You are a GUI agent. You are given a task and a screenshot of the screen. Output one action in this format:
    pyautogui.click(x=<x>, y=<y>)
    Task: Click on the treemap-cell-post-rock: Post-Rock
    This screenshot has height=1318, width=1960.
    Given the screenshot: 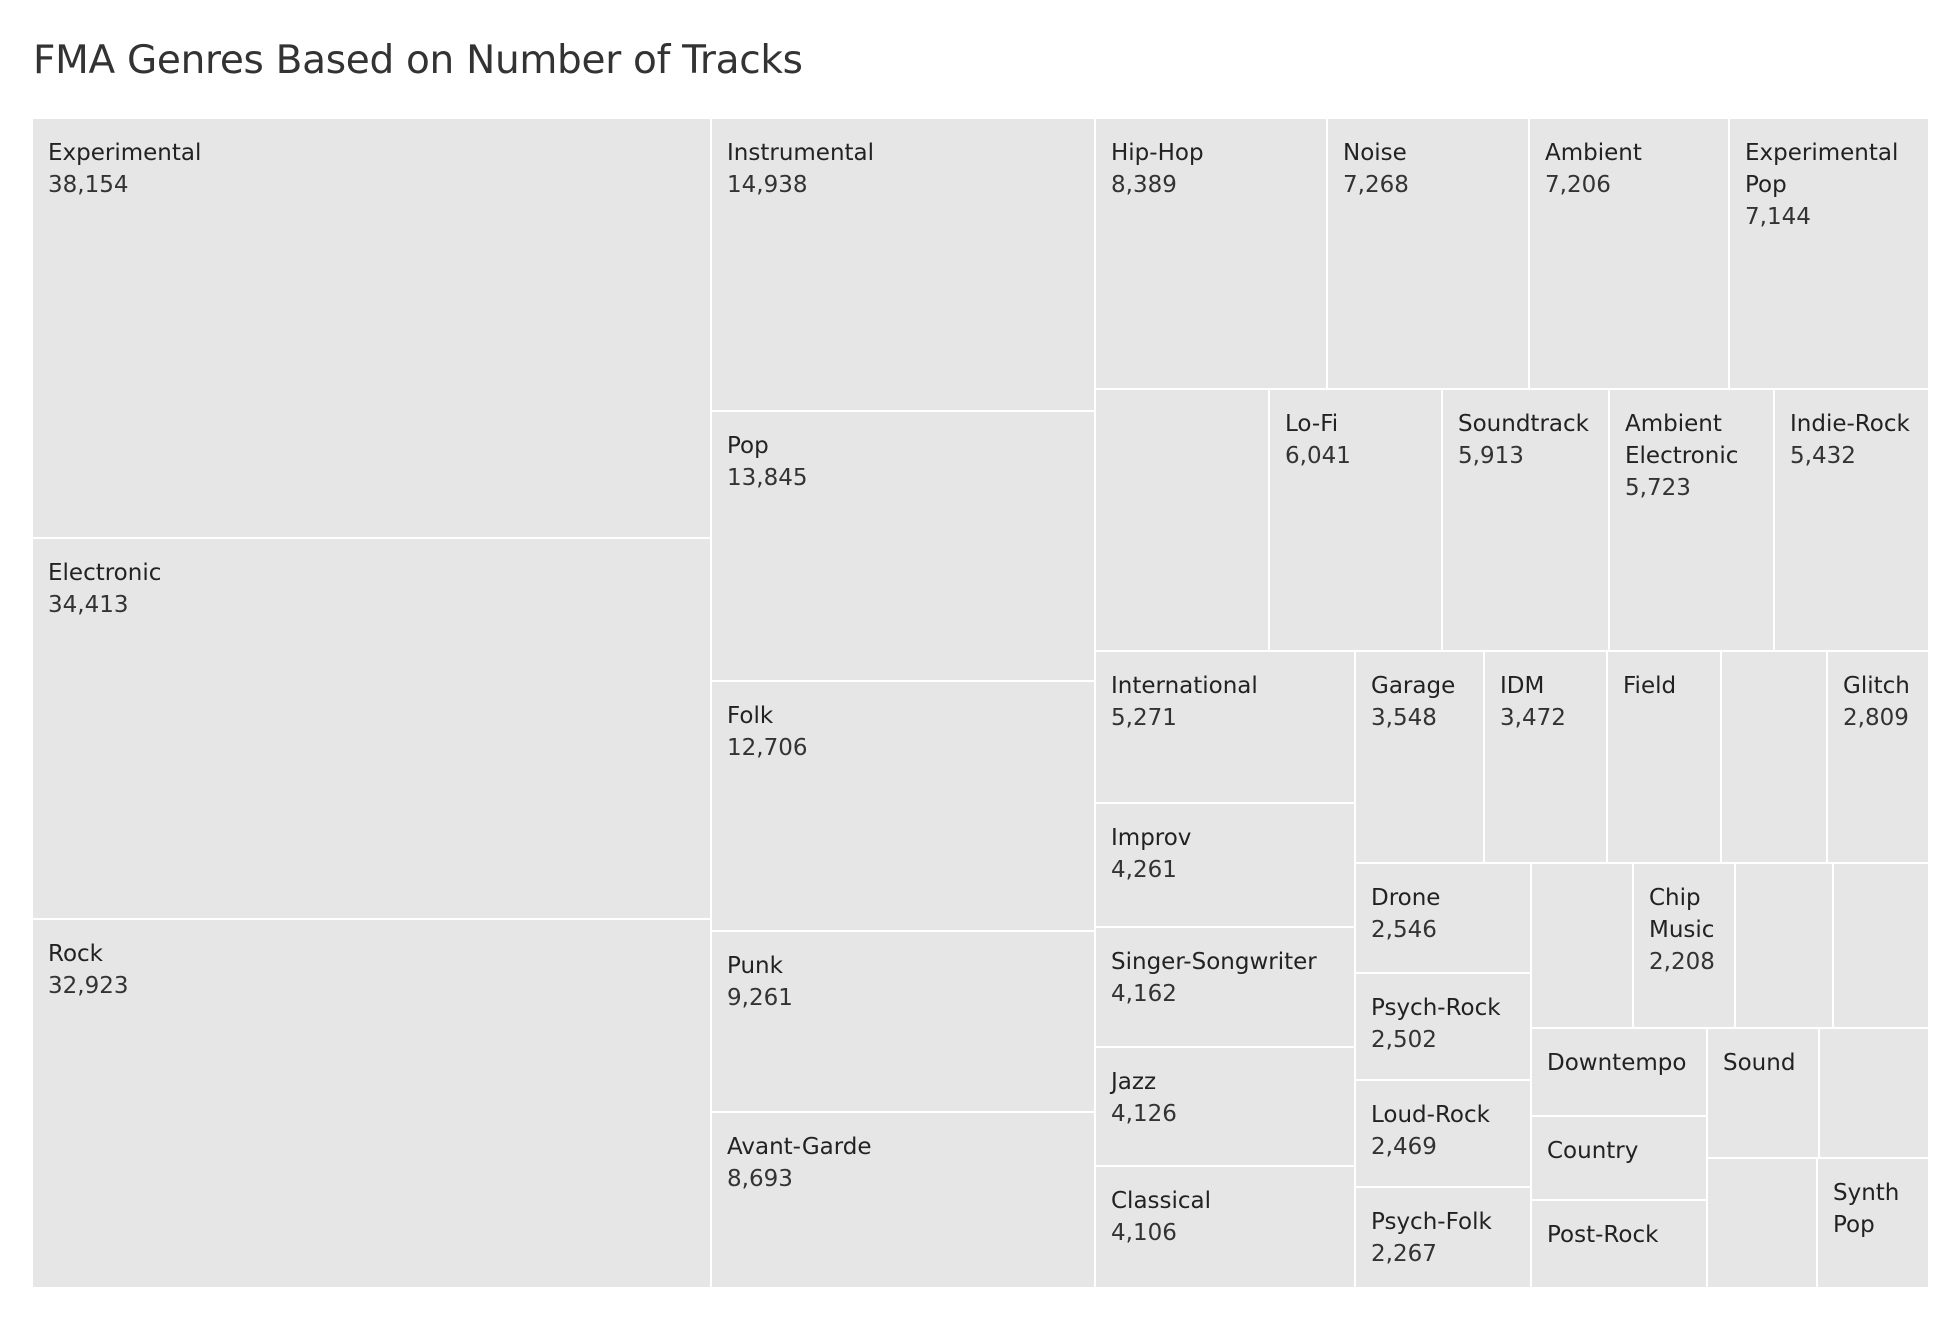 What is the action you would take?
    pyautogui.click(x=1620, y=1245)
    